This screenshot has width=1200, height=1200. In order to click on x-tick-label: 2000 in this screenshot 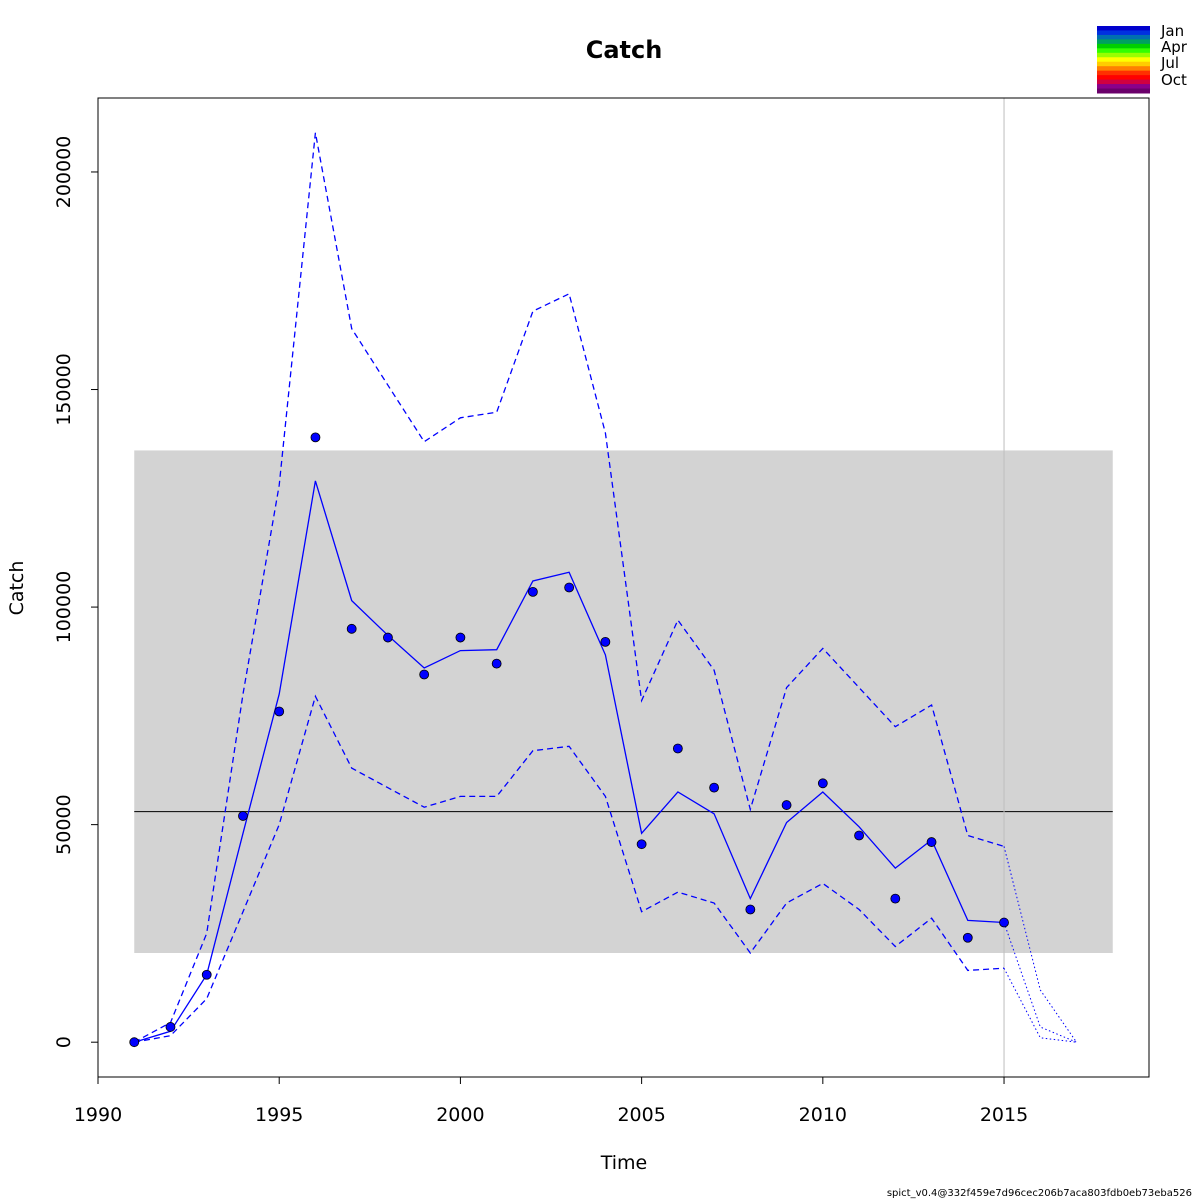, I will do `click(460, 1115)`.